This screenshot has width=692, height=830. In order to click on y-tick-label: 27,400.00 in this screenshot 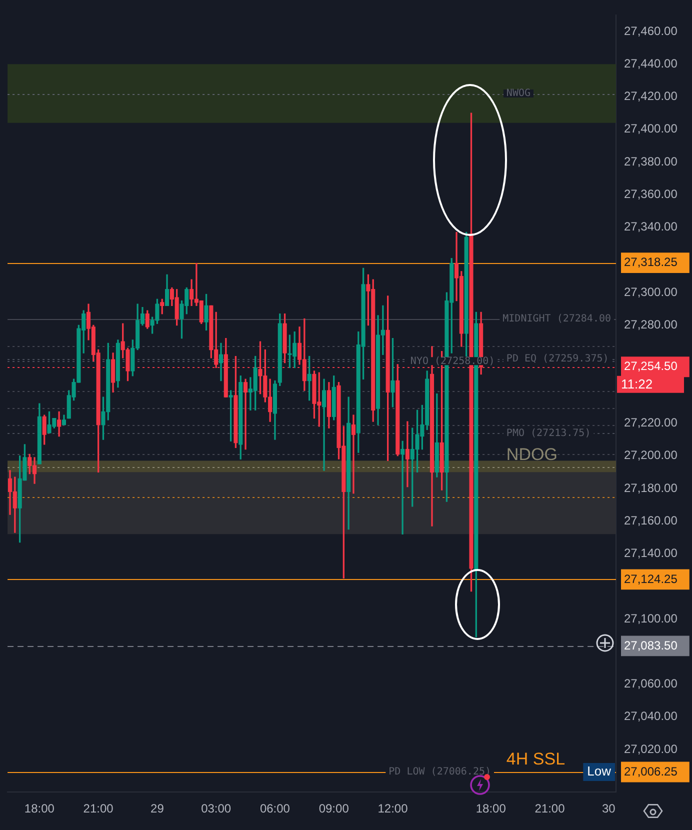, I will do `click(651, 129)`.